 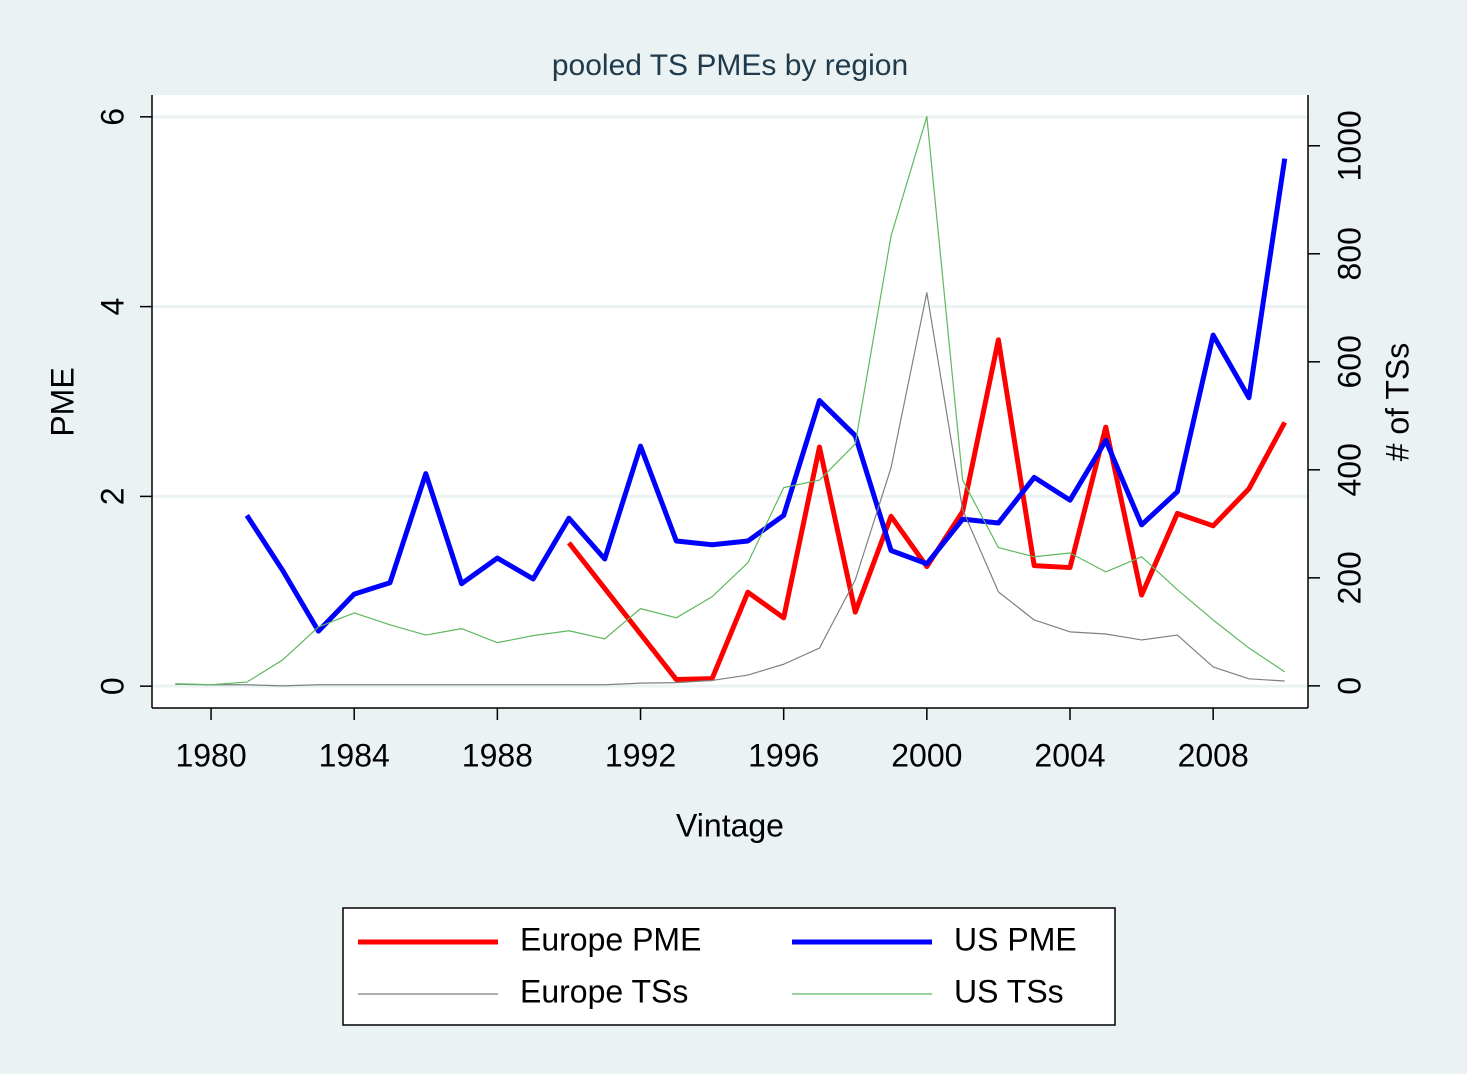 I want to click on x-tick-label: 1992, so click(x=640, y=755).